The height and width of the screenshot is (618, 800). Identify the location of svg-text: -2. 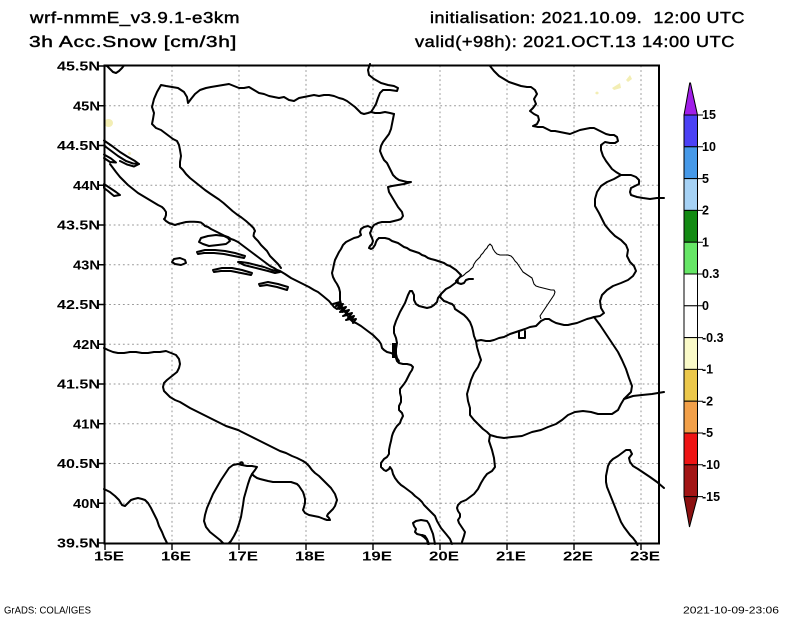
(707, 401).